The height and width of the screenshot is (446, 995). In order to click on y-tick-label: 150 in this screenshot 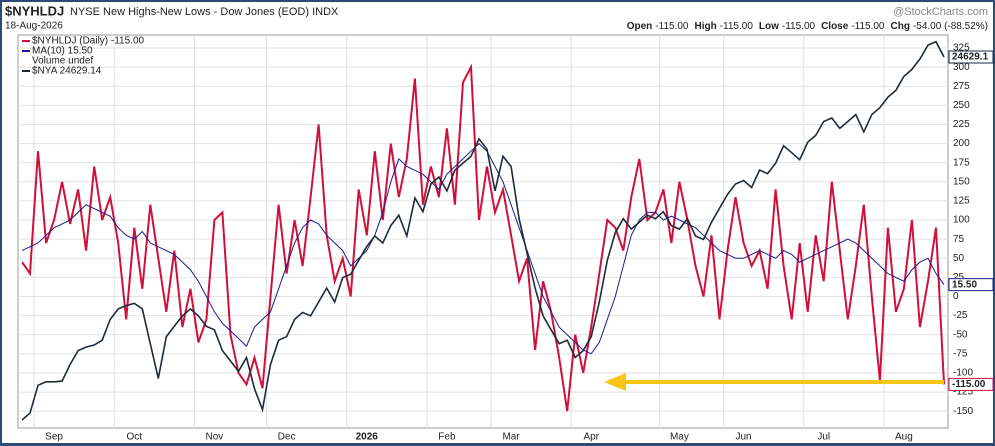, I will do `click(961, 181)`.